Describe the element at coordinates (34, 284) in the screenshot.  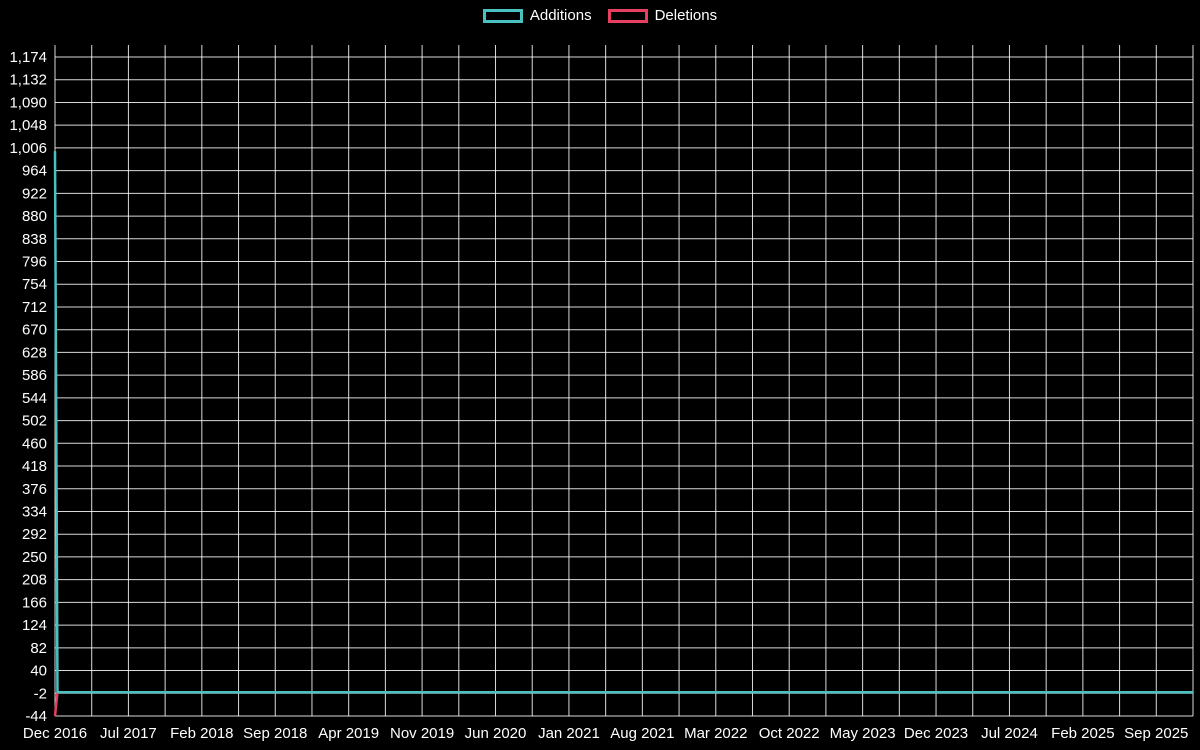
I see `svg-text: 754` at that location.